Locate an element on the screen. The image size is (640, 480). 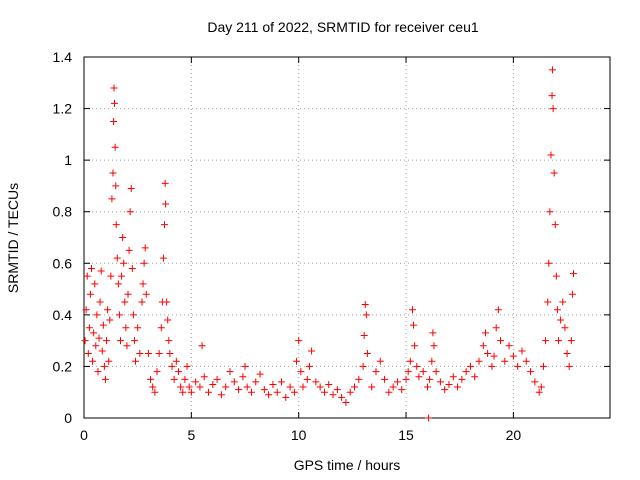
y-tick-label: 0.8 is located at coordinates (63, 212).